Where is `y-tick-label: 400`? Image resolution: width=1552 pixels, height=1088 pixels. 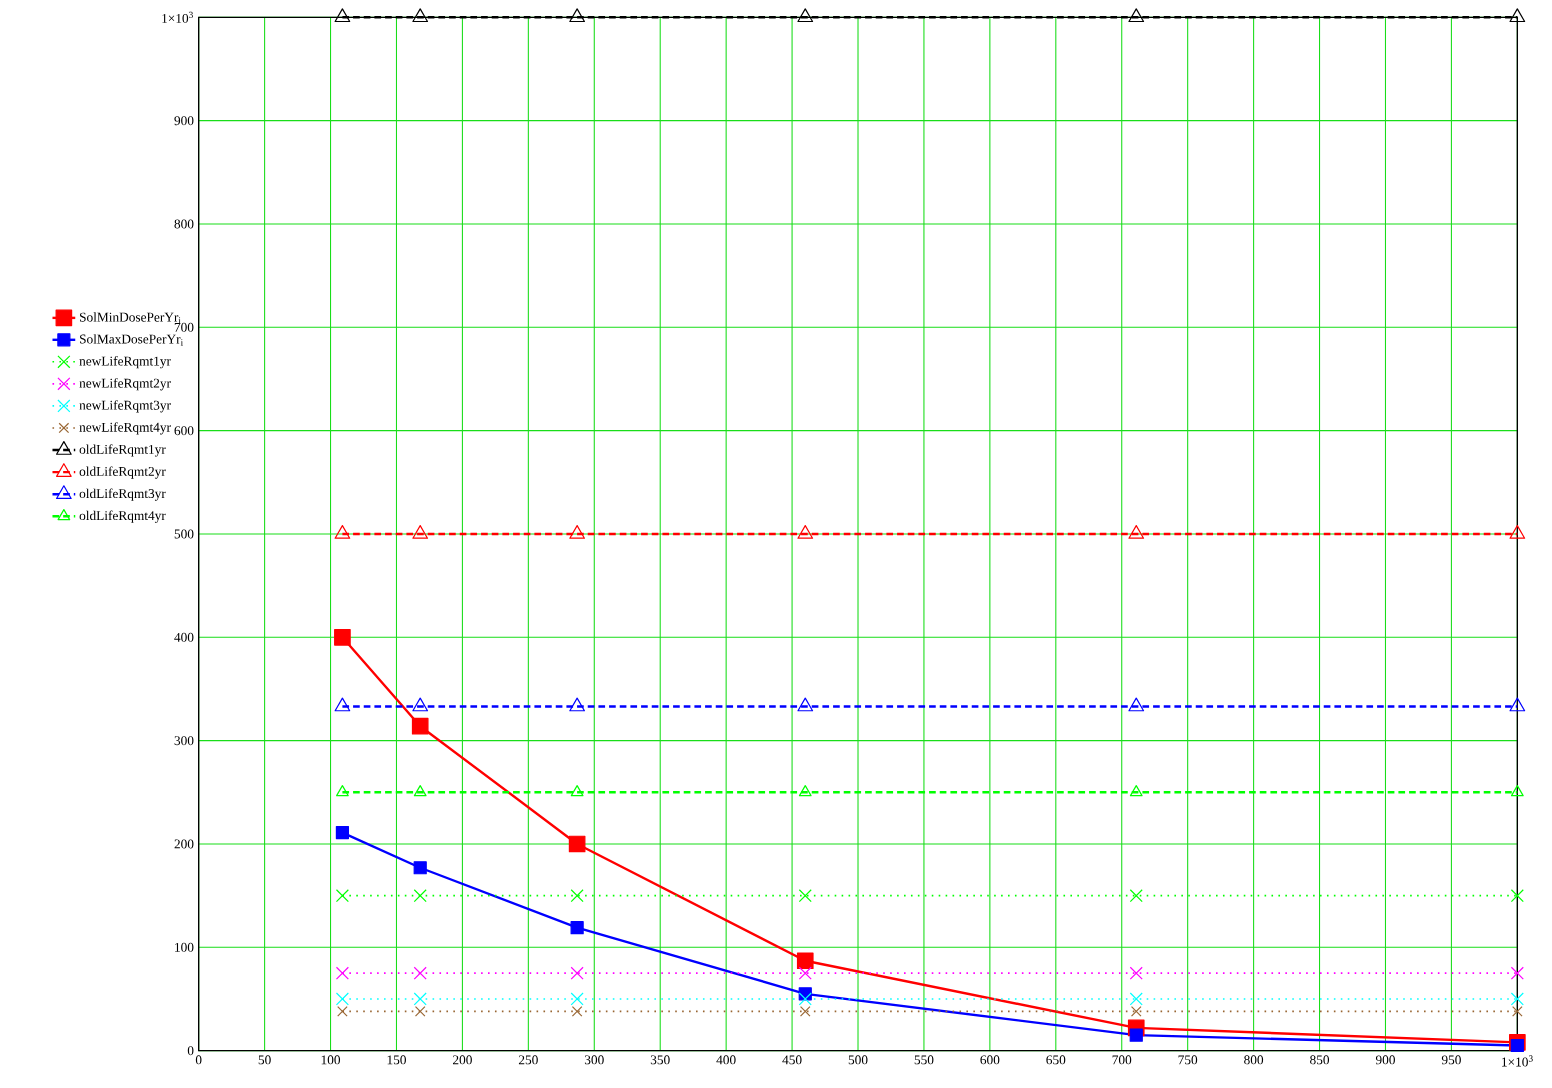
y-tick-label: 400 is located at coordinates (184, 637).